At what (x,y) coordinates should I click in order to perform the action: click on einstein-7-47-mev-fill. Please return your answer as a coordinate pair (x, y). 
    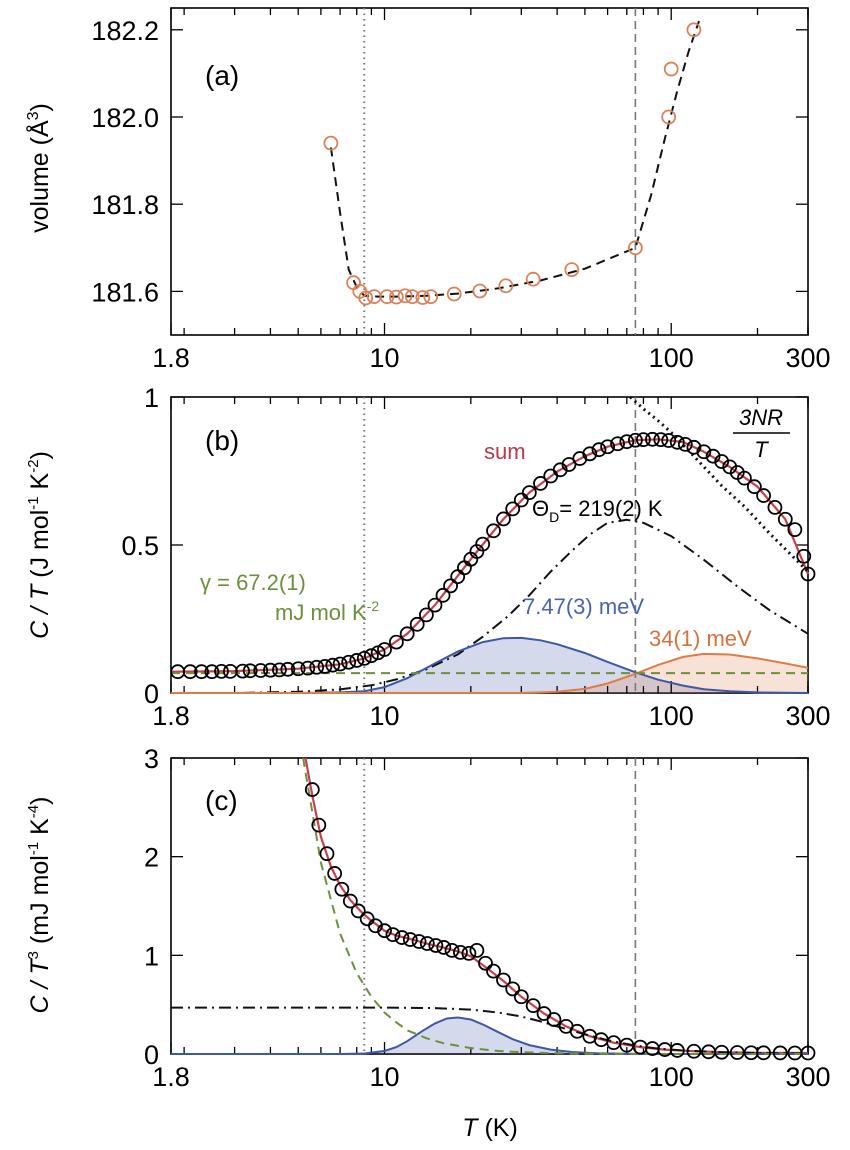
    Looking at the image, I should click on (489, 1035).